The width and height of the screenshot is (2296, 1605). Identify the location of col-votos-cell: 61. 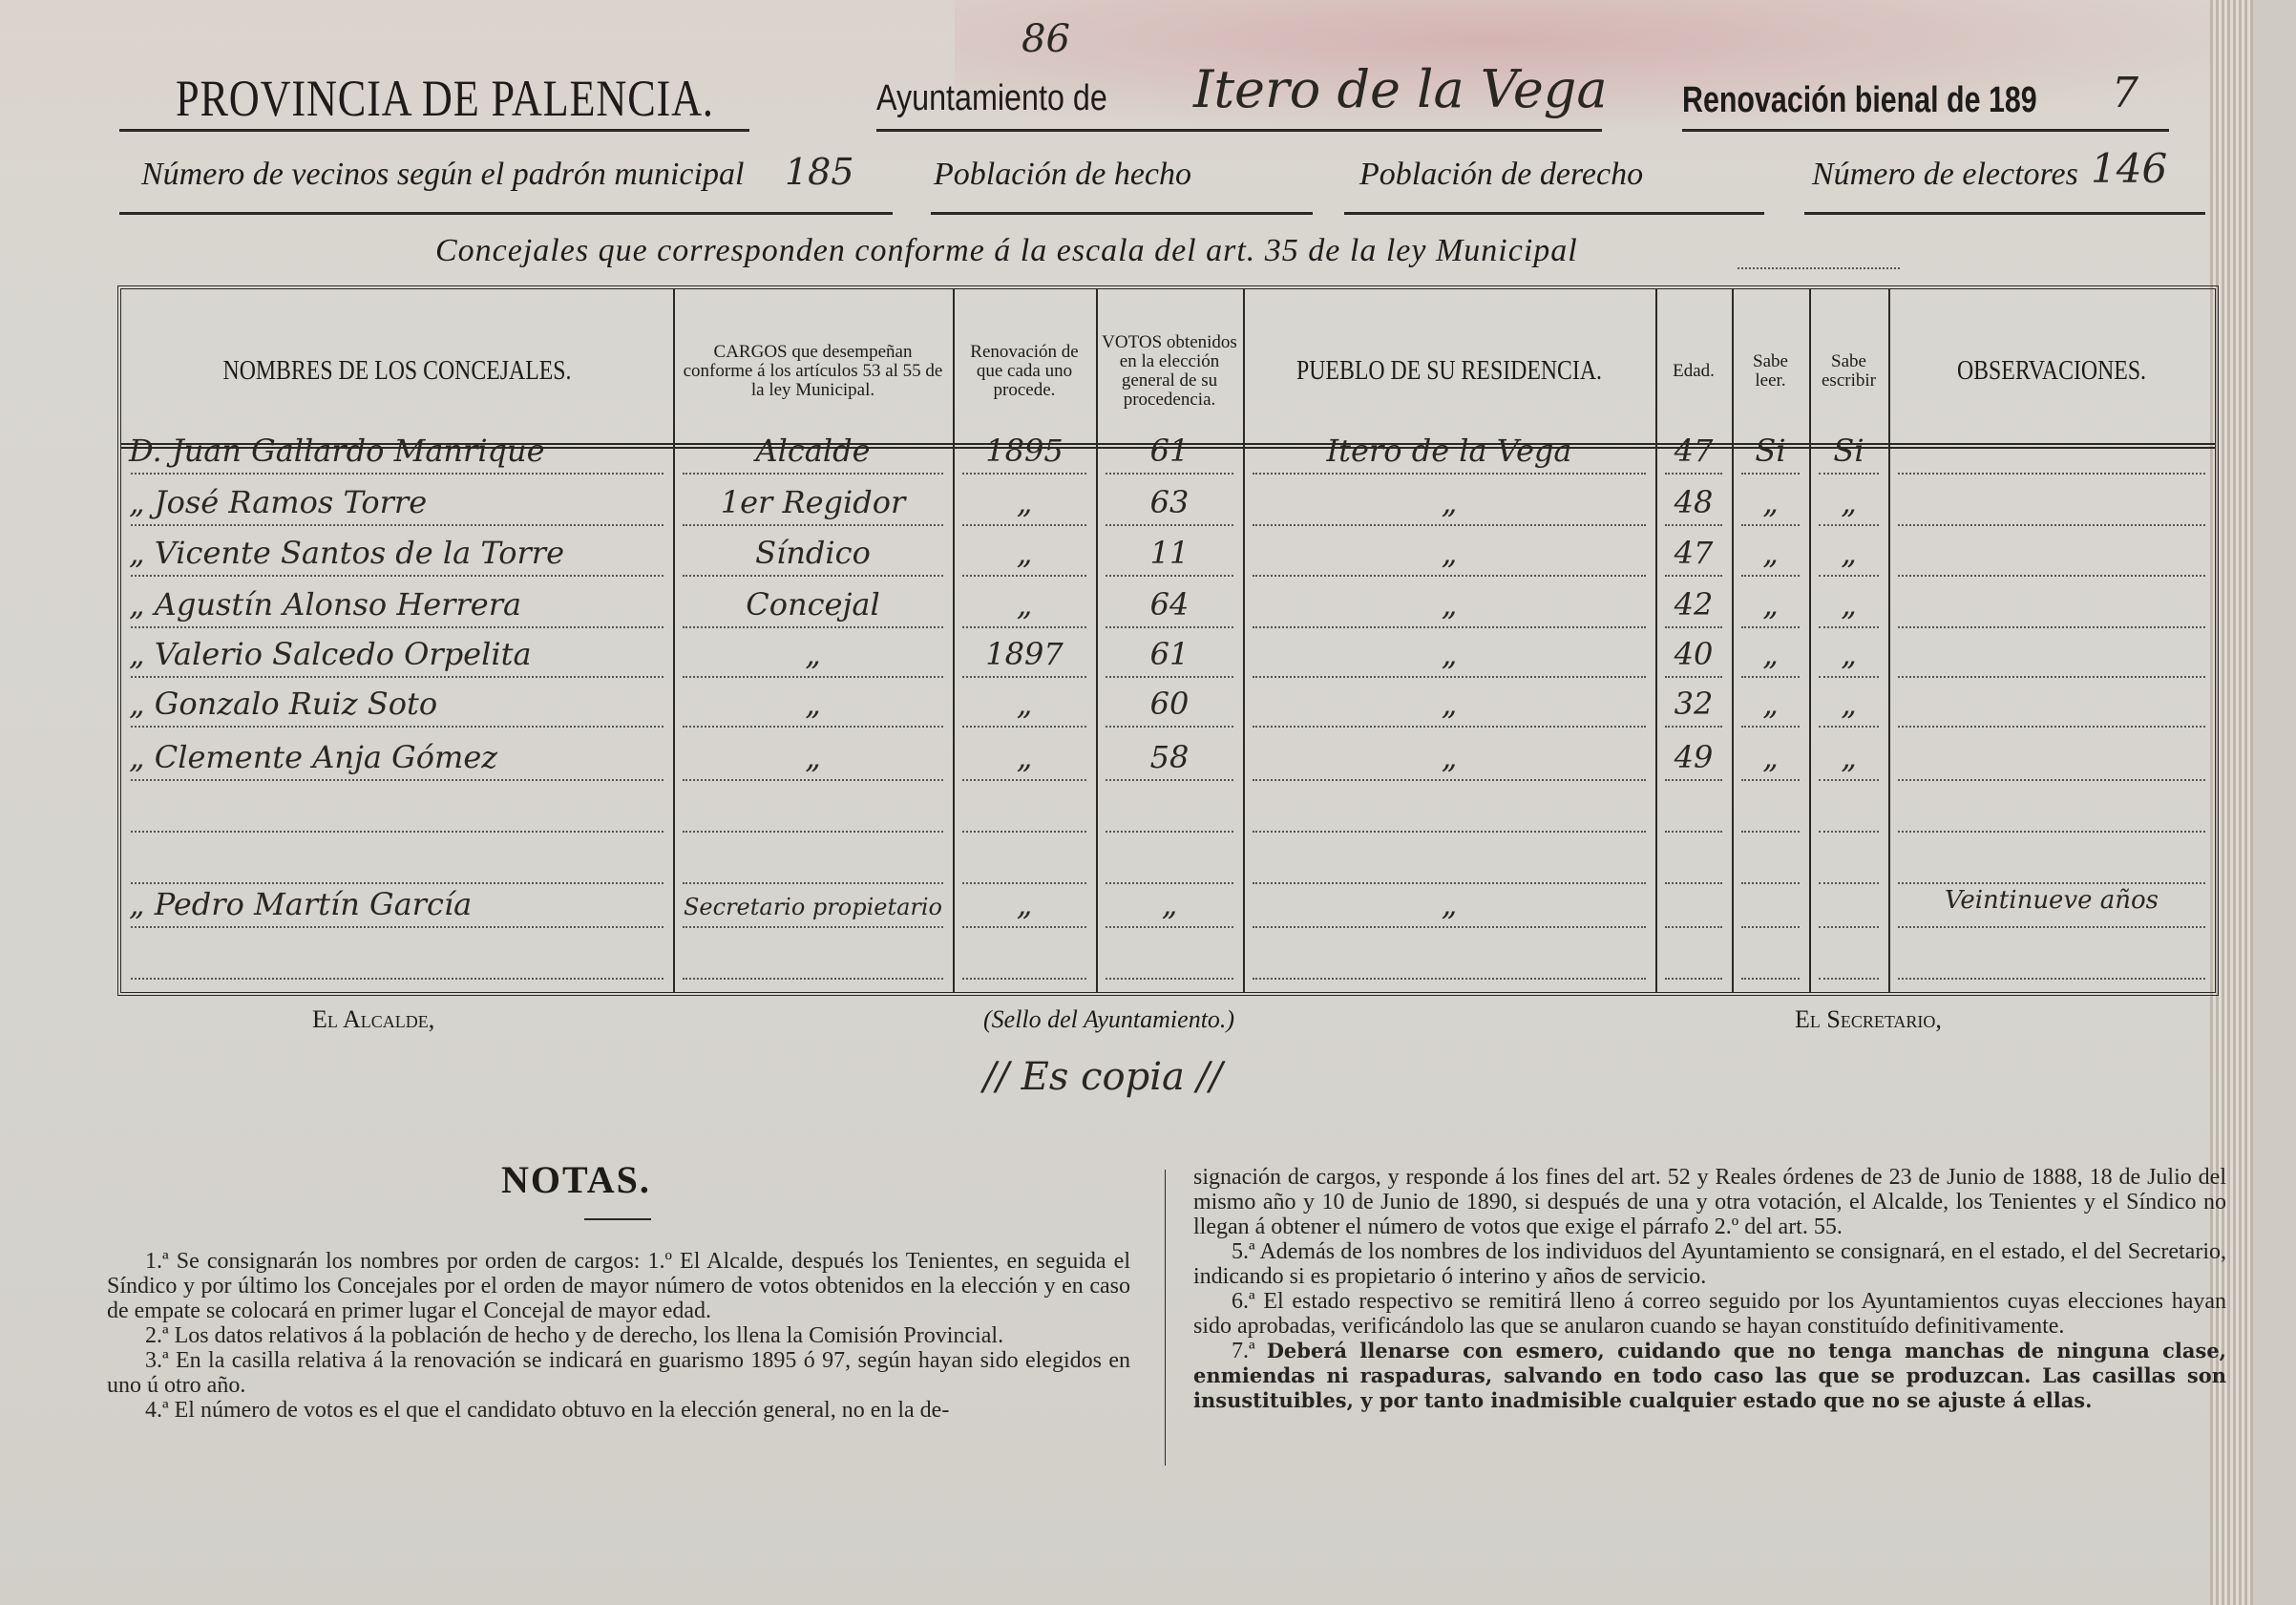
(1170, 451).